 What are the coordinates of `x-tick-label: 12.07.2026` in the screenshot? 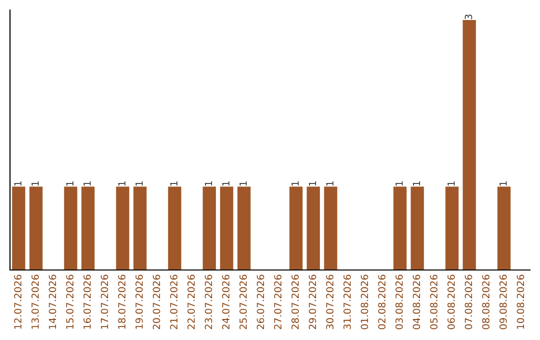 It's located at (18, 301).